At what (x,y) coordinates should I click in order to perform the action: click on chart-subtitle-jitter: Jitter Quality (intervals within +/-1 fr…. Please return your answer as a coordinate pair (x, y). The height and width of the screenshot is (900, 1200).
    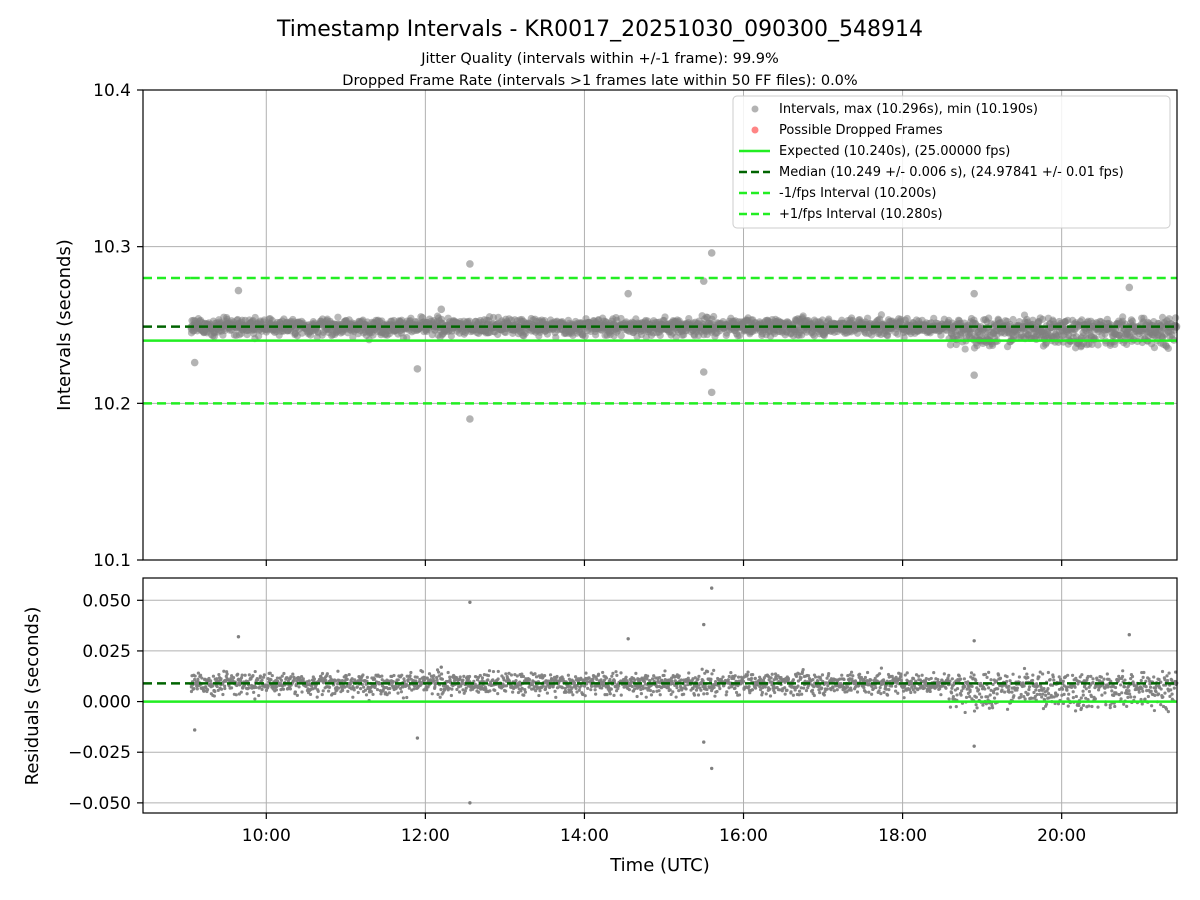
    Looking at the image, I should click on (599, 59).